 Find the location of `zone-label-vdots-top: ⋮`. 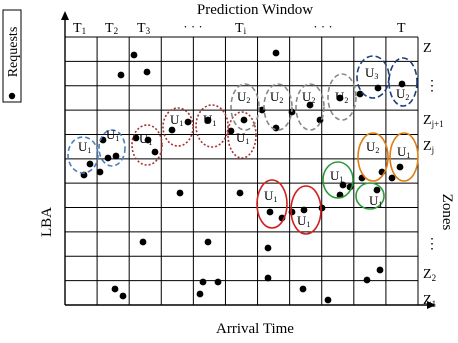

zone-label-vdots-top: ⋮ is located at coordinates (432, 86).